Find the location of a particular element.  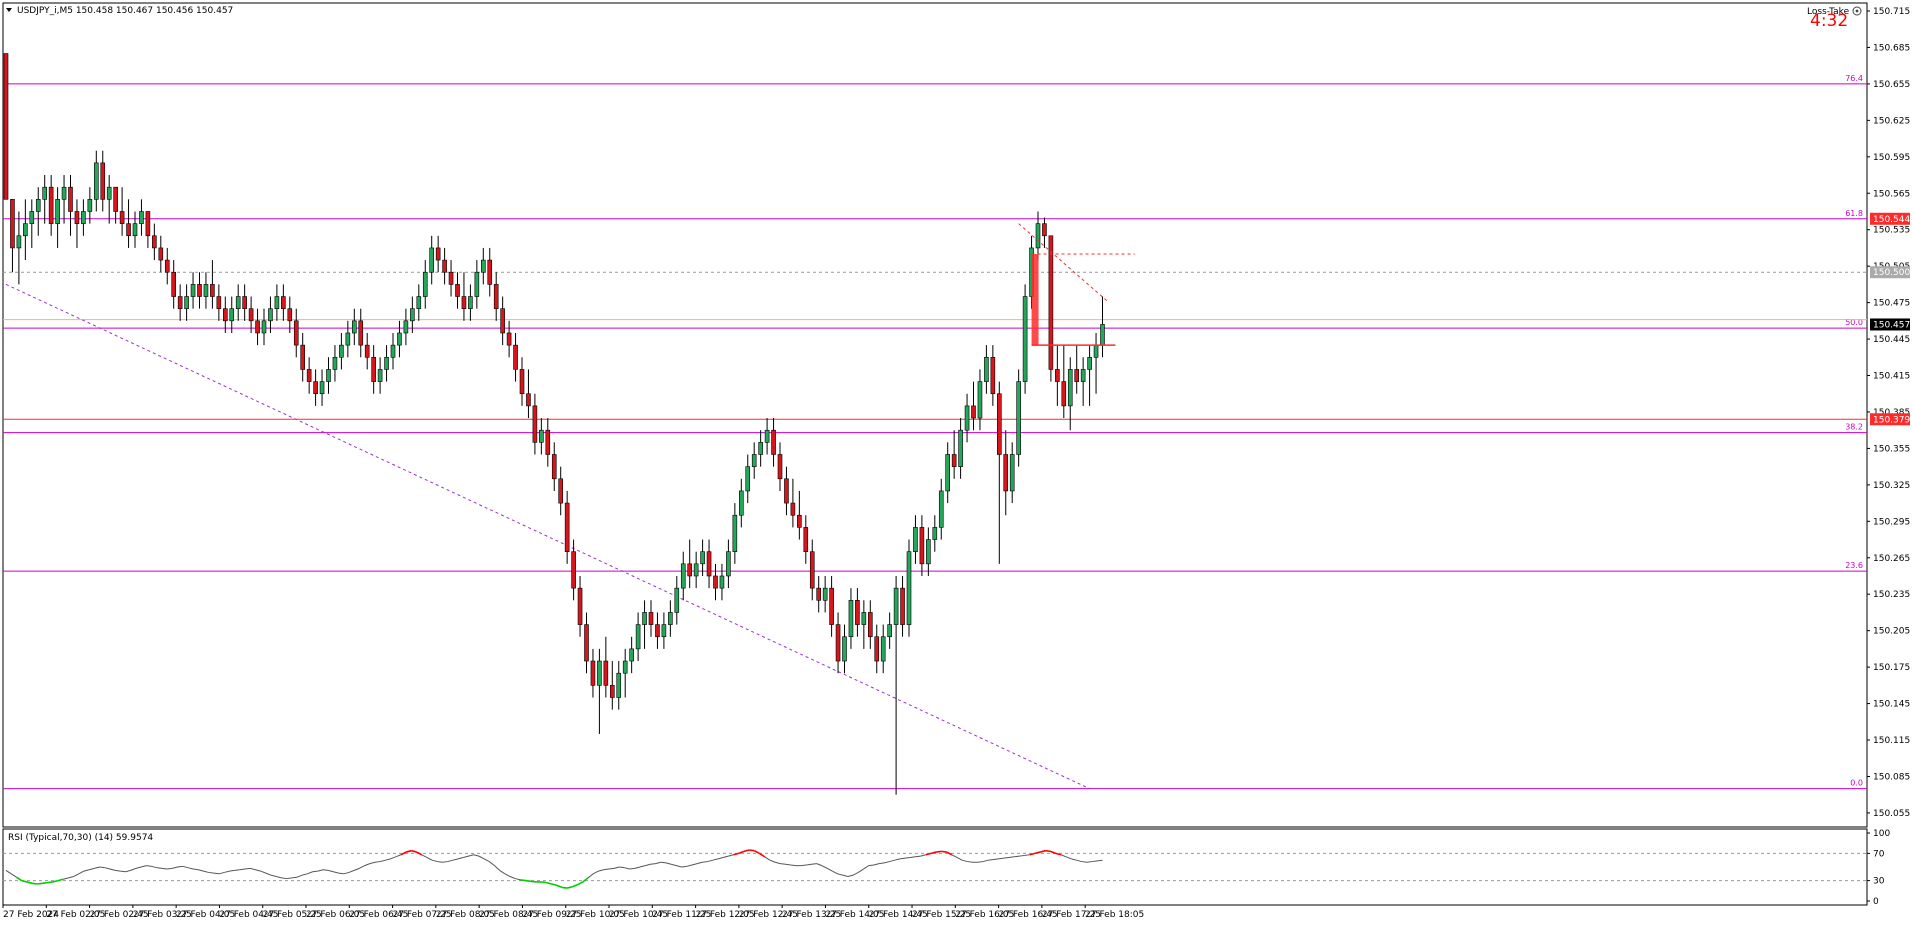

time-tick-label: 27 Feb 16:45 is located at coordinates (1028, 915).